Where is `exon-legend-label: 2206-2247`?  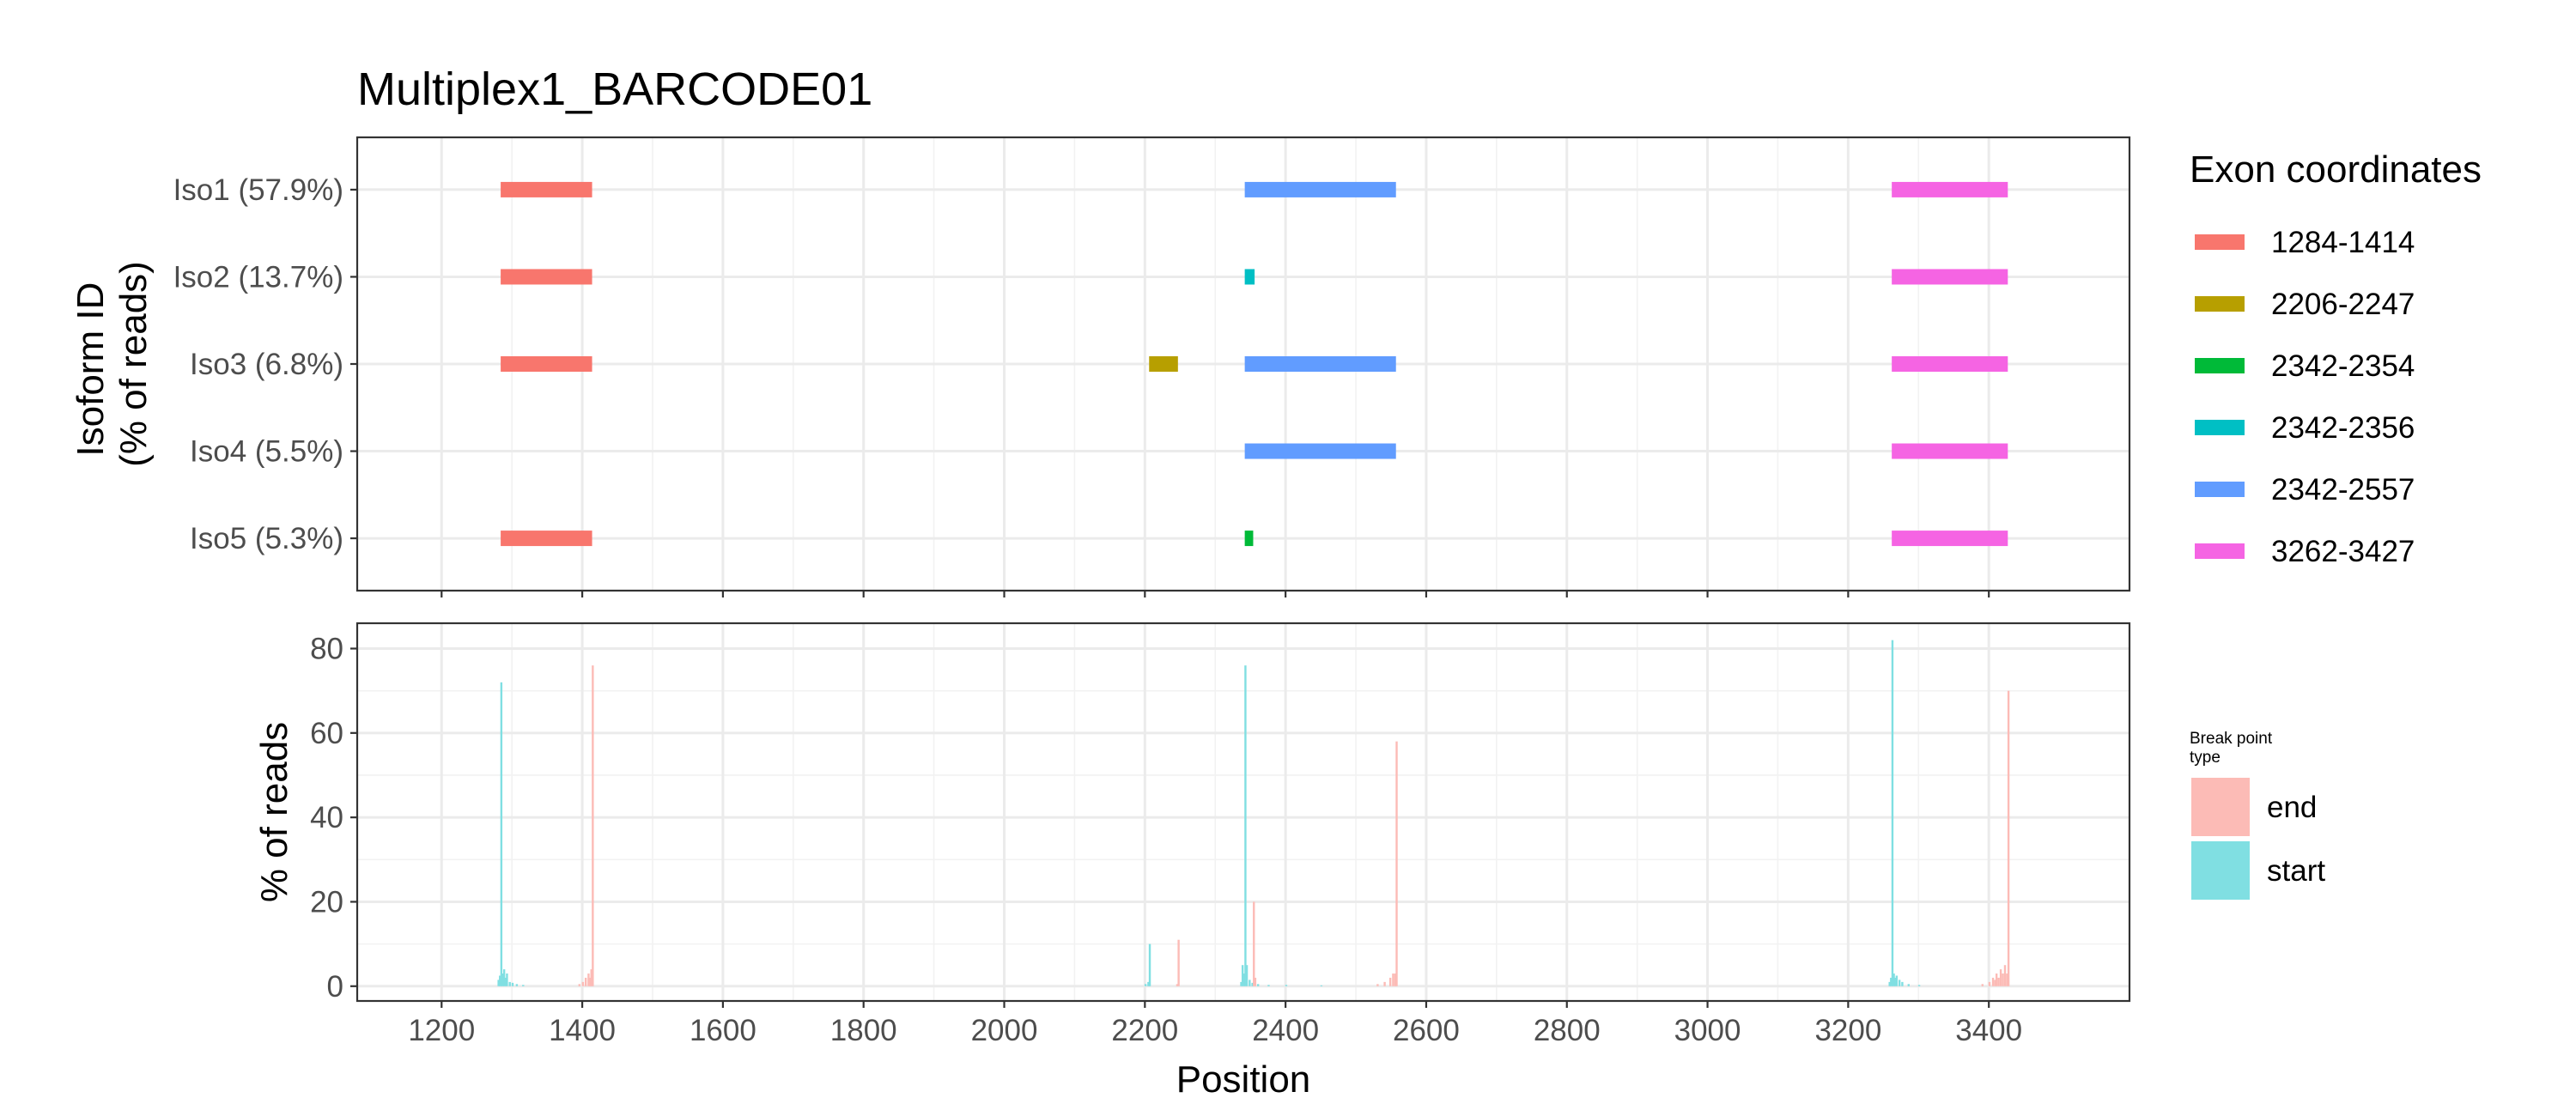
exon-legend-label: 2206-2247 is located at coordinates (2343, 304).